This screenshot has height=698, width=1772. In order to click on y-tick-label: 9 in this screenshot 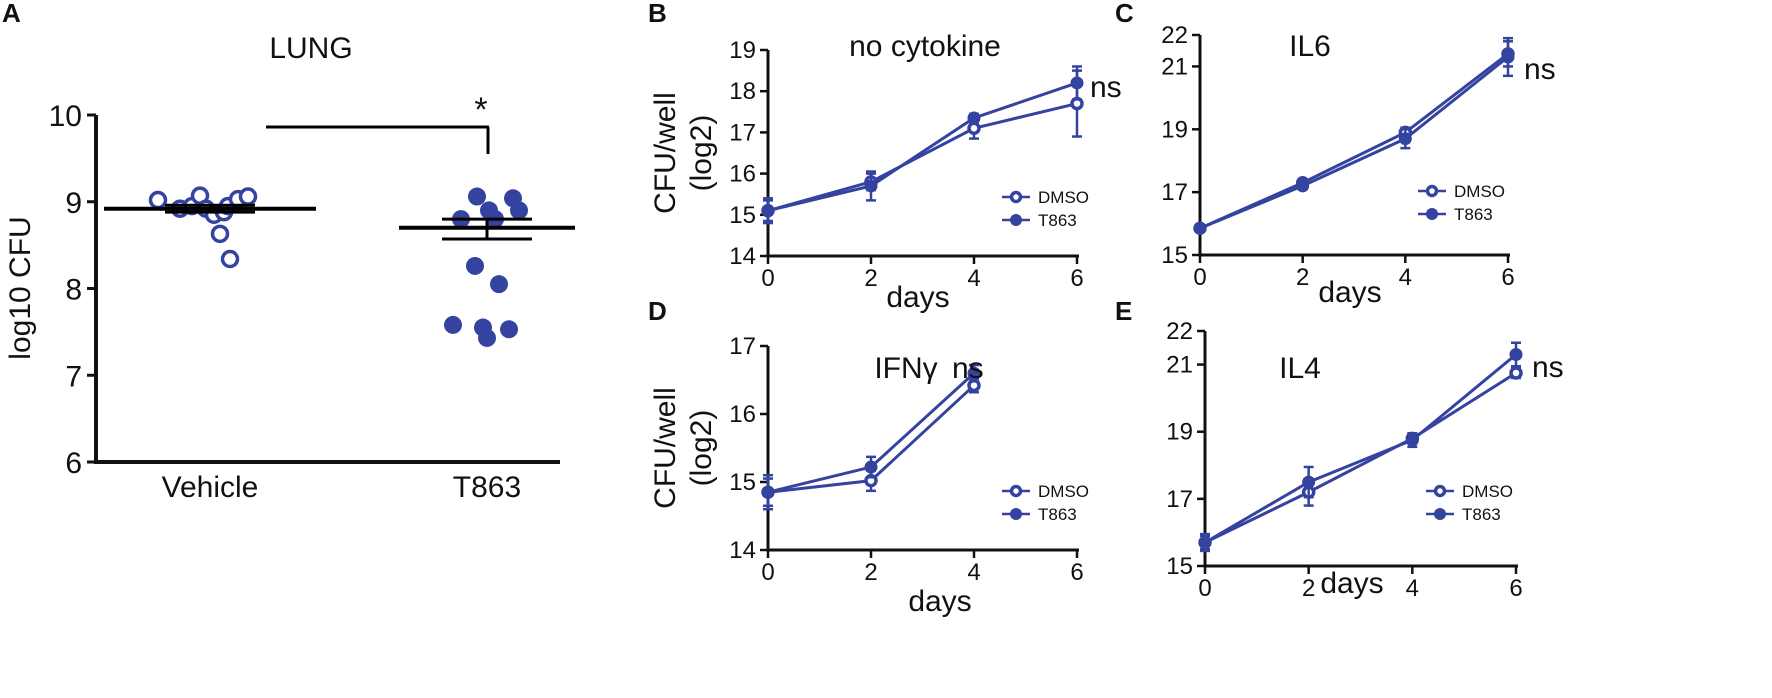, I will do `click(73, 203)`.